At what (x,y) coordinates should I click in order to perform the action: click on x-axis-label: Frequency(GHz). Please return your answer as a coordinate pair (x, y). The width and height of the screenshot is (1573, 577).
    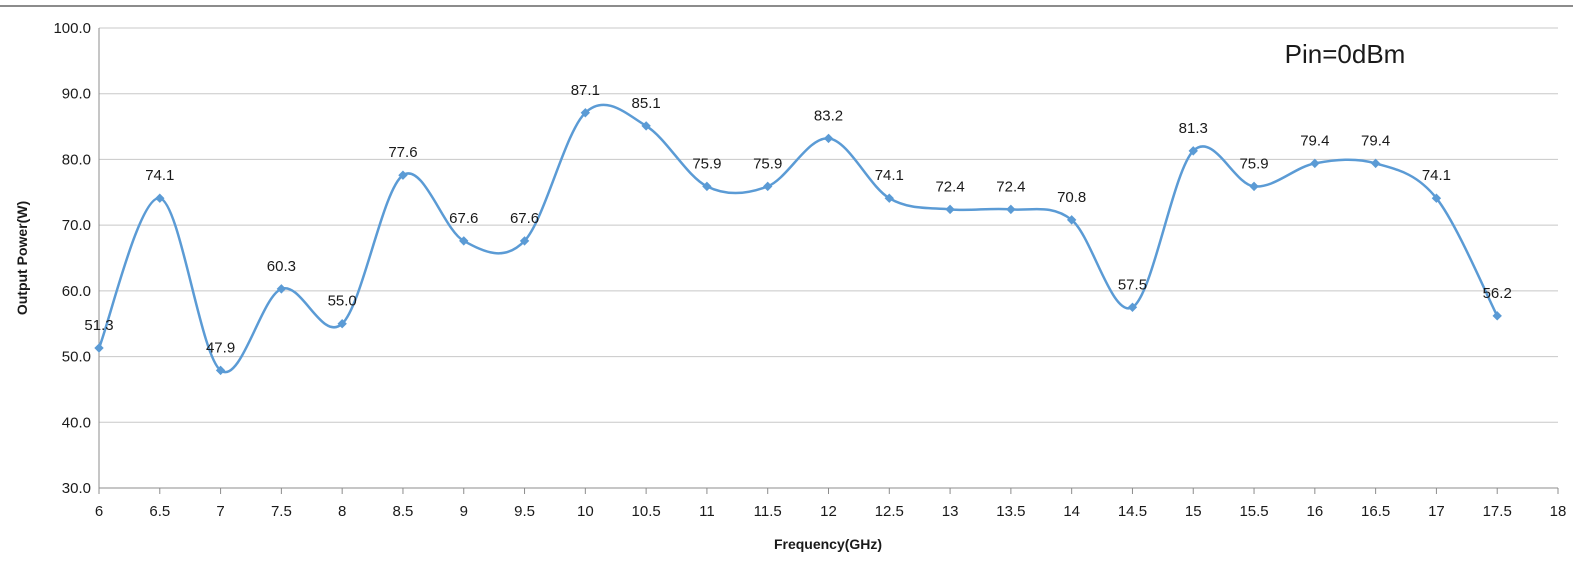
    Looking at the image, I should click on (828, 544).